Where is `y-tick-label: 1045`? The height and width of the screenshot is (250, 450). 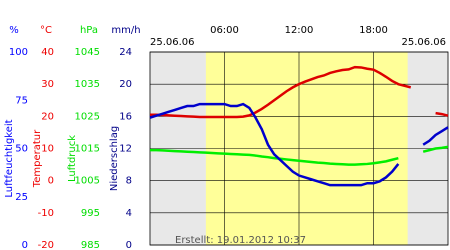 y-tick-label: 1045 is located at coordinates (87, 52).